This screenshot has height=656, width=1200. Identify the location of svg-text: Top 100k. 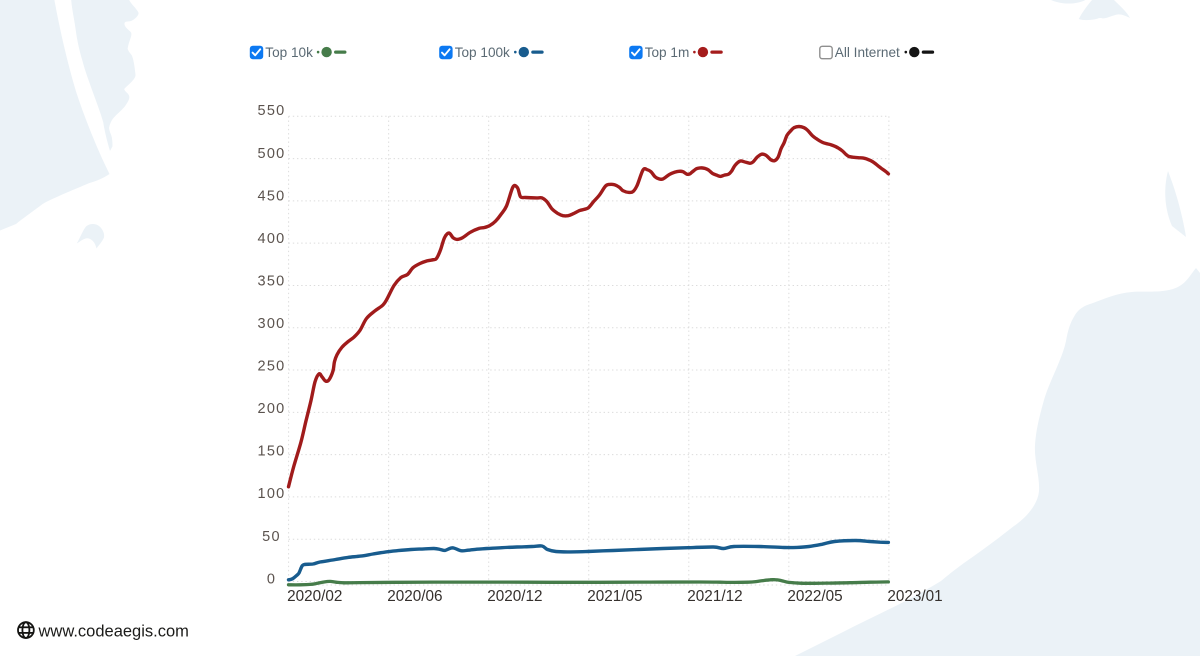
(482, 52).